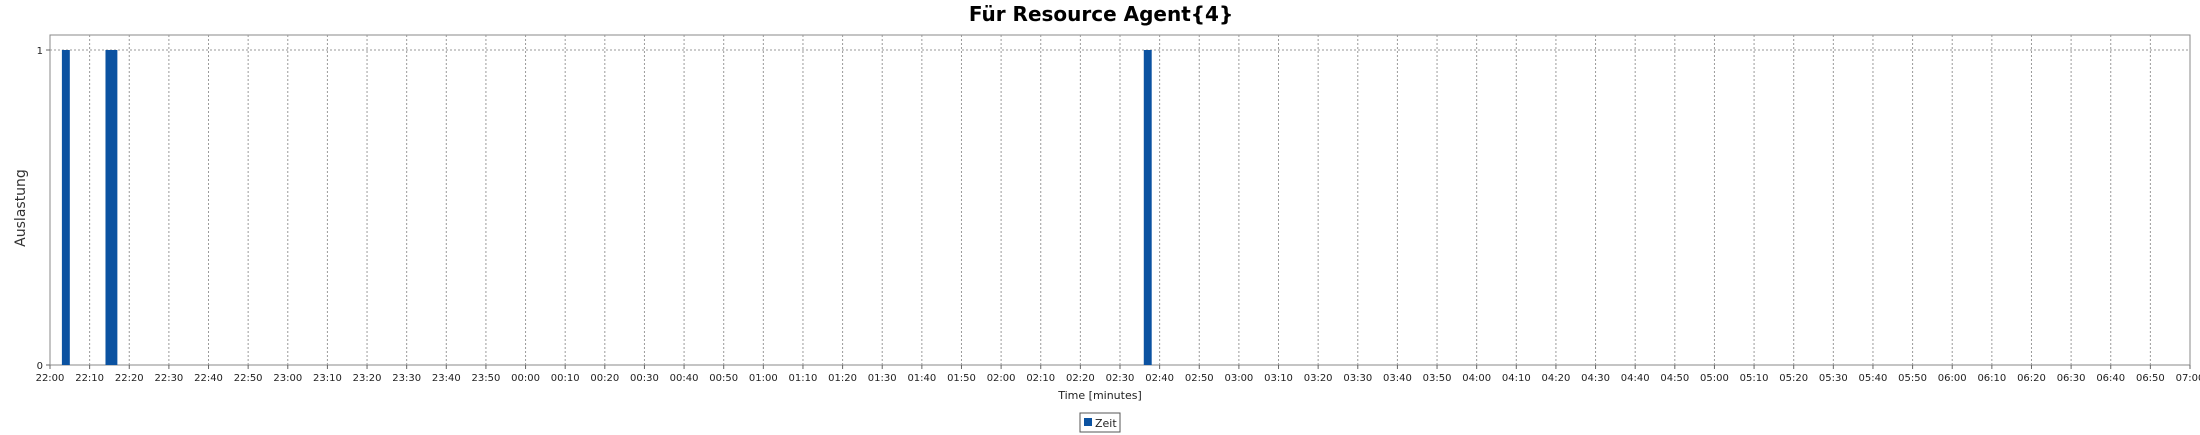 This screenshot has height=435, width=2200. What do you see at coordinates (961, 378) in the screenshot?
I see `x-tick-label: 01:50` at bounding box center [961, 378].